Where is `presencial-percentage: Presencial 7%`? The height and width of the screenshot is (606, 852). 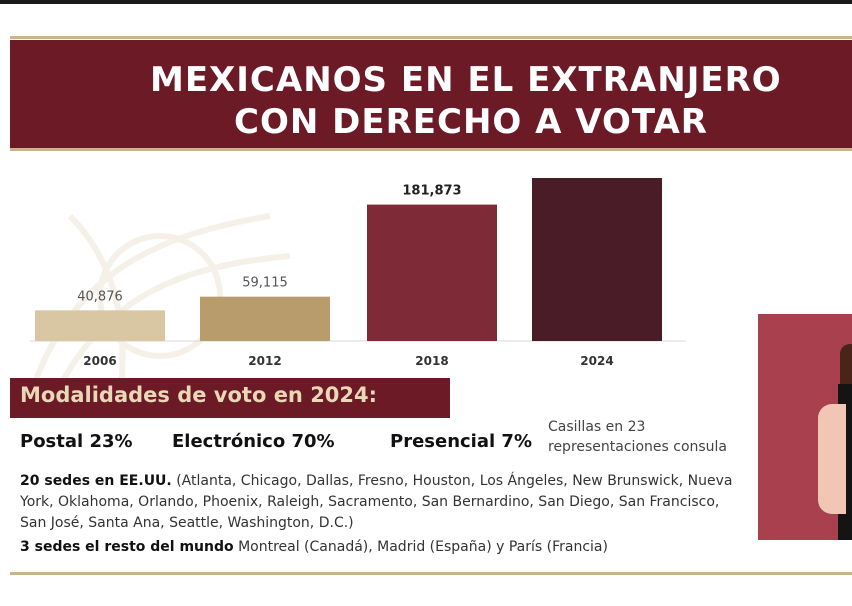 presencial-percentage: Presencial 7% is located at coordinates (461, 441).